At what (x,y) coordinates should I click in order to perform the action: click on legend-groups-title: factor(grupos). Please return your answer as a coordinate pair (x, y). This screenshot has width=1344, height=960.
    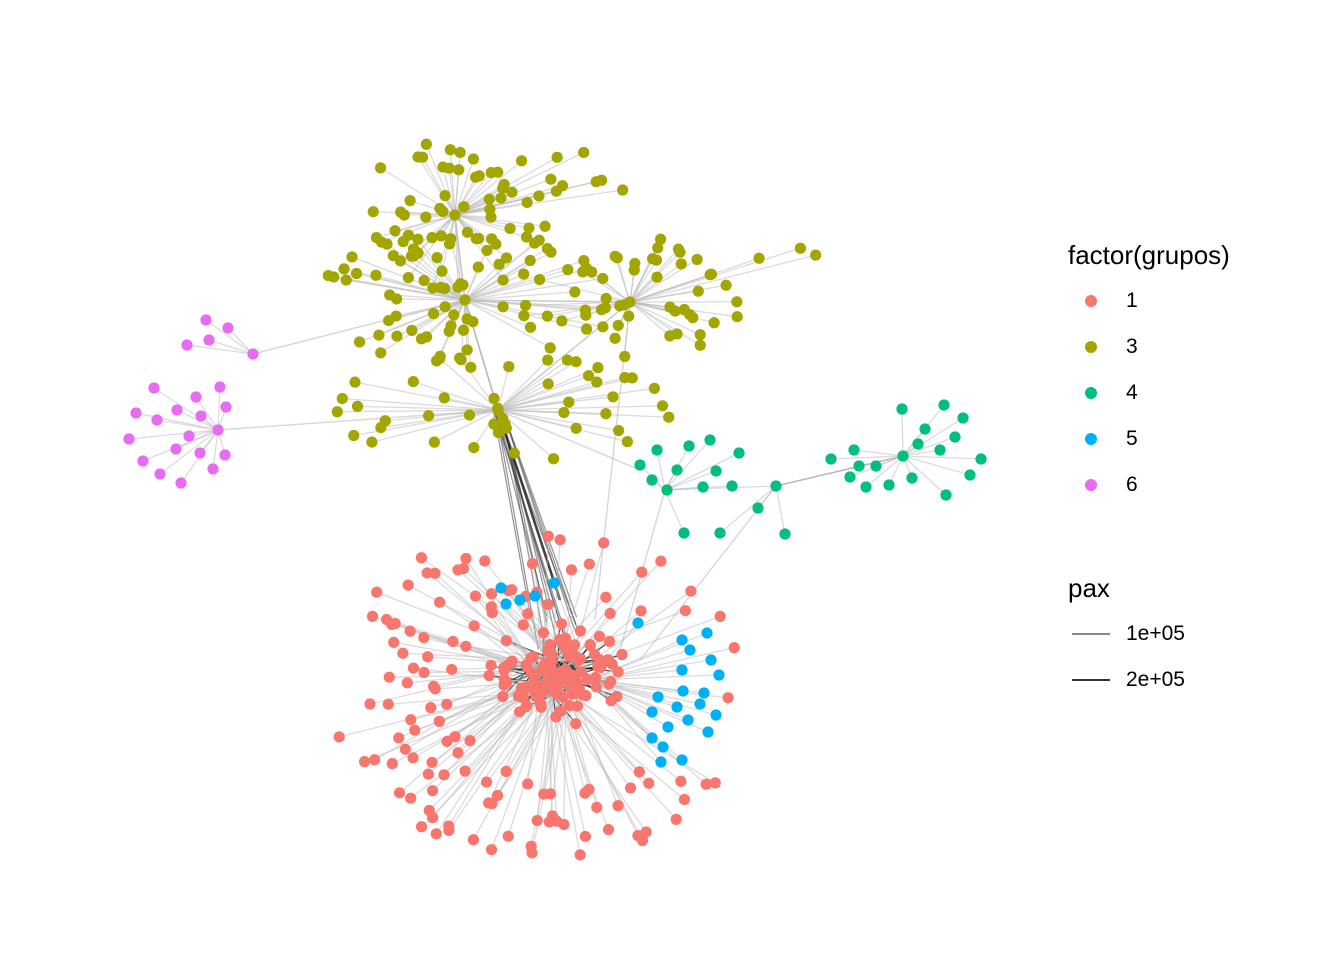
    Looking at the image, I should click on (1149, 255).